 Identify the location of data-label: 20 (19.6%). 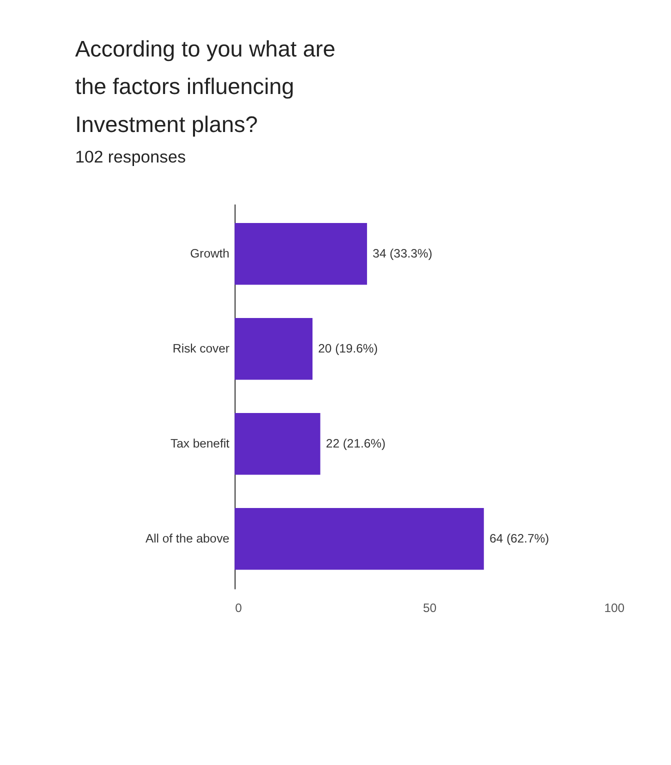
(348, 349).